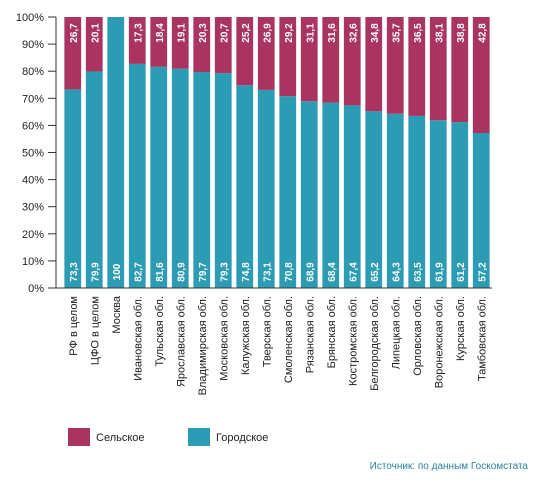 The image size is (536, 484). I want to click on y-tick-label: 40%, so click(33, 181).